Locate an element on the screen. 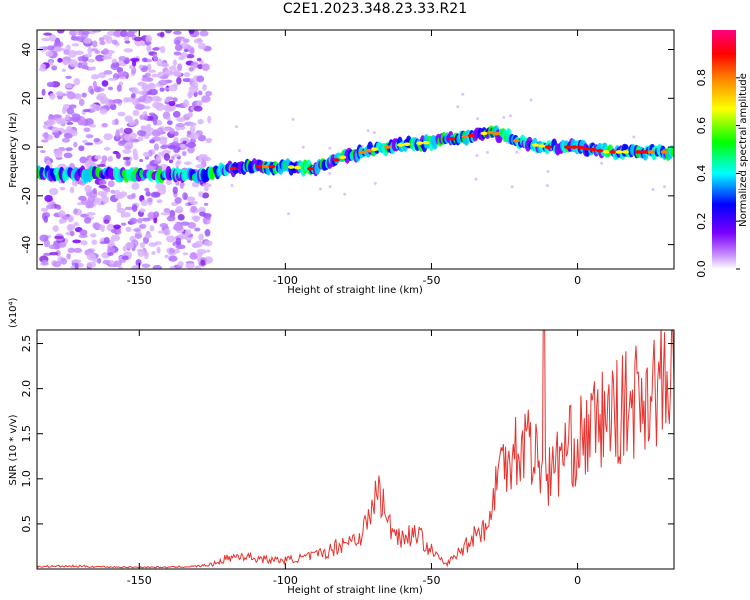  colorbar-tick-label: 0.8 is located at coordinates (701, 78).